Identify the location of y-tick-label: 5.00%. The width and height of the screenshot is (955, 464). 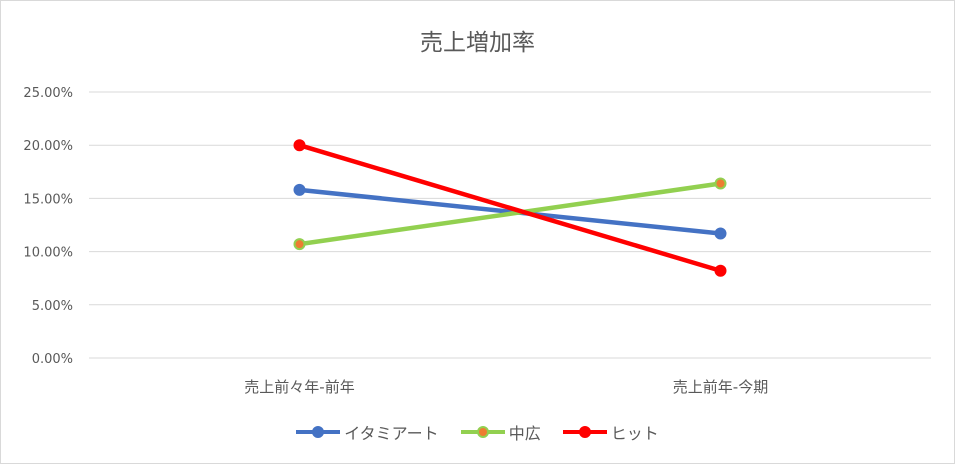
(52, 306).